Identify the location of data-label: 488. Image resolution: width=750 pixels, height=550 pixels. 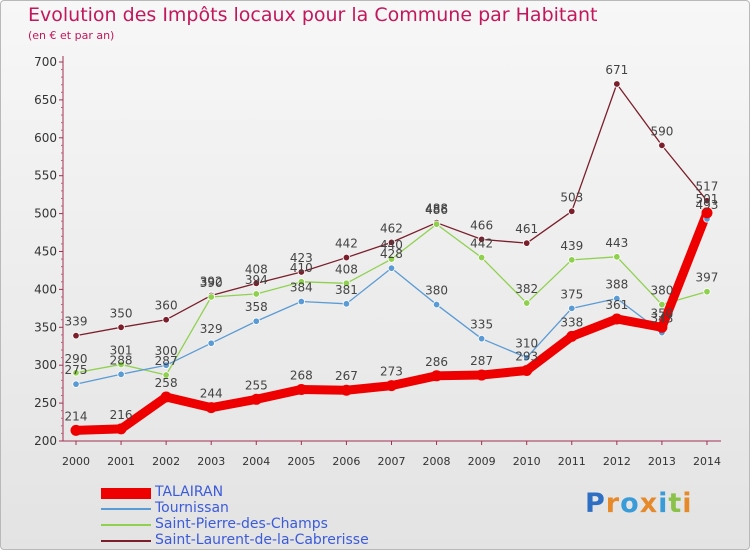
(436, 209).